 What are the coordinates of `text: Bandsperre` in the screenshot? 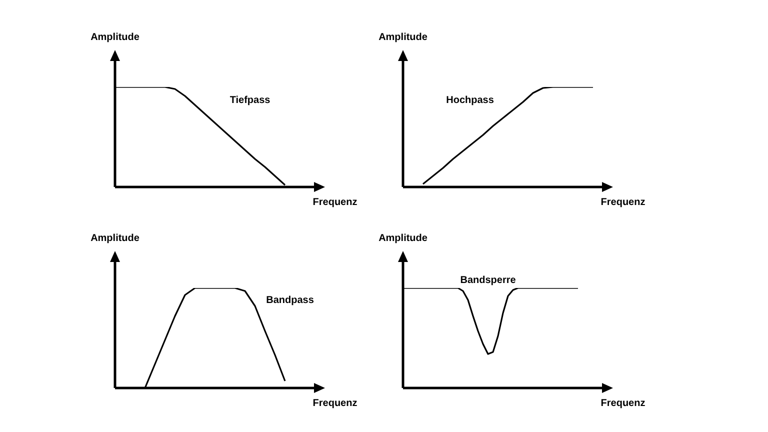 It's located at (488, 280).